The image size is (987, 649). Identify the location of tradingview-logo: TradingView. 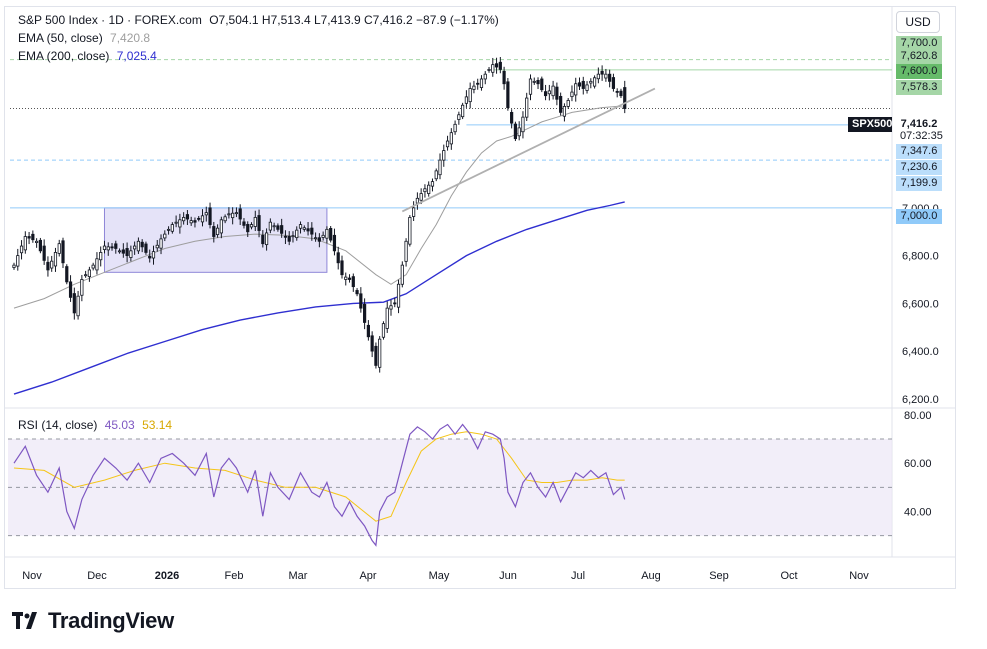
(93, 621).